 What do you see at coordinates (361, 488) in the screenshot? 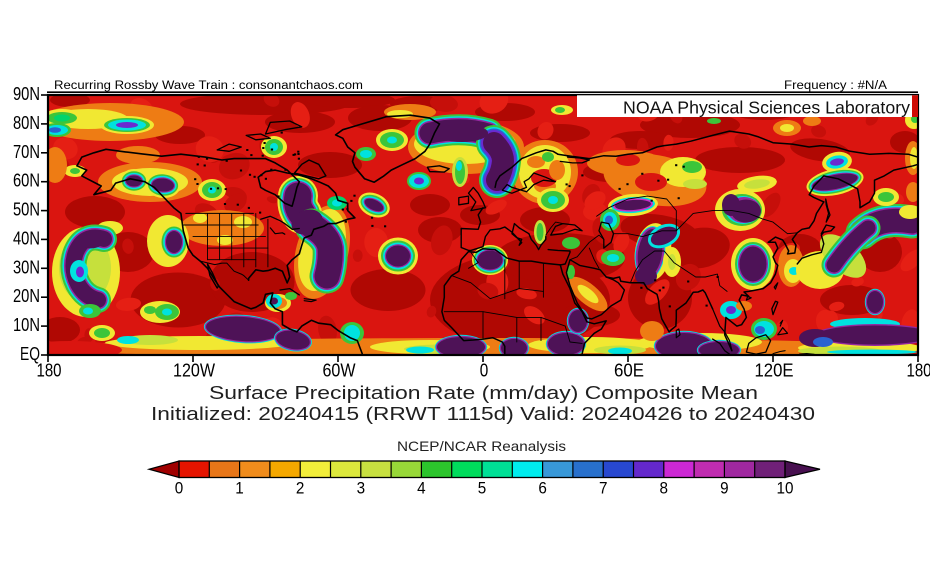
I see `svg-text: 3` at bounding box center [361, 488].